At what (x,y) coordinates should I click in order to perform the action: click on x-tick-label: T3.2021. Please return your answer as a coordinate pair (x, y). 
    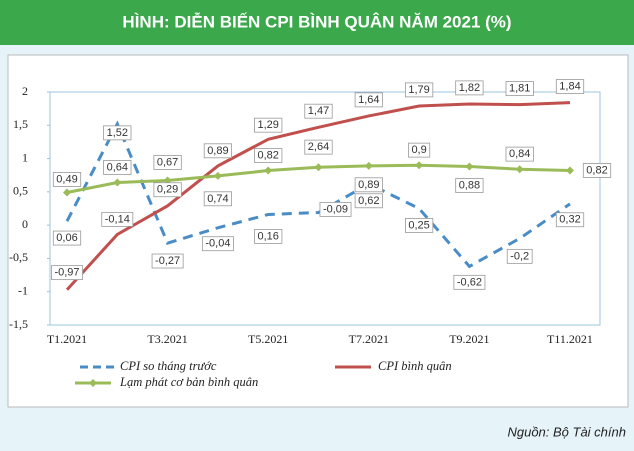
    Looking at the image, I should click on (167, 339).